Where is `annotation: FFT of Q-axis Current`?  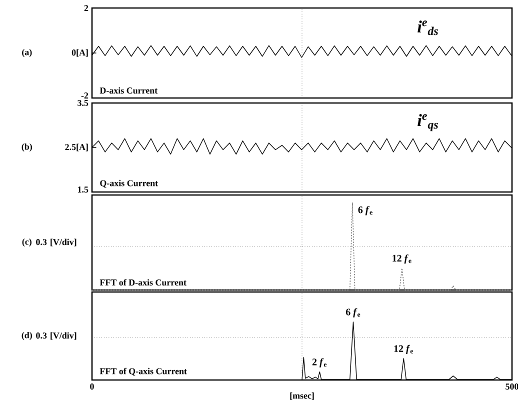 annotation: FFT of Q-axis Current is located at coordinates (143, 372).